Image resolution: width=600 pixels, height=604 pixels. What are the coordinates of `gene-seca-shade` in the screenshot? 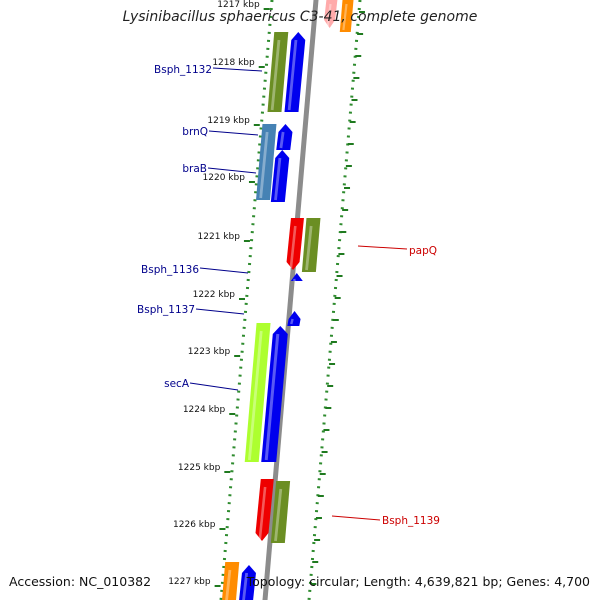 It's located at (272, 397).